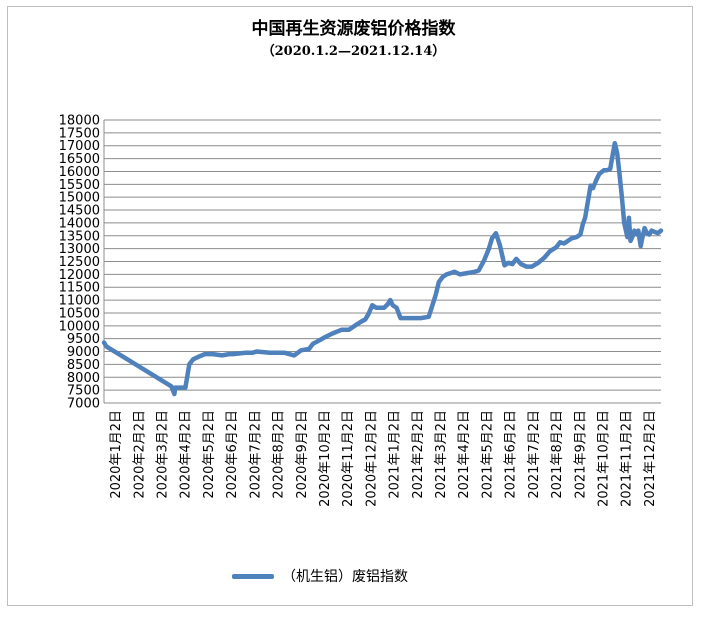 The width and height of the screenshot is (707, 620). Describe the element at coordinates (79, 326) in the screenshot. I see `y-tick-label: 10000` at that location.